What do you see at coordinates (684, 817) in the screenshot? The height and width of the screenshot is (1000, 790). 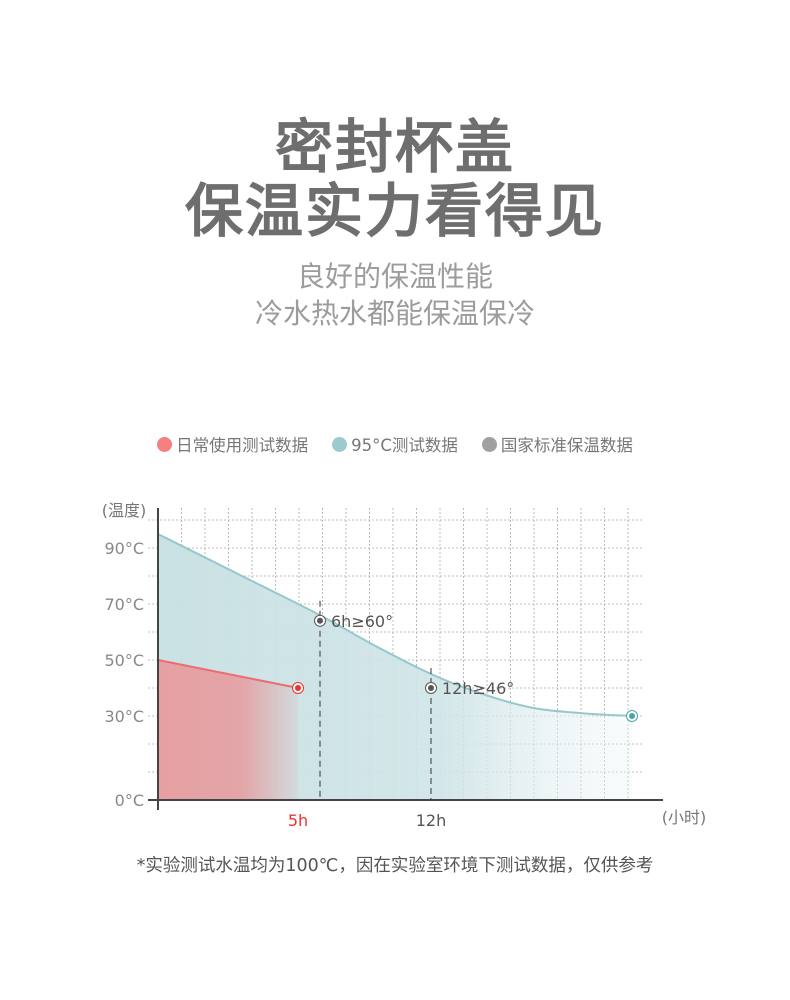 I see `x-axis-label: (小时)` at bounding box center [684, 817].